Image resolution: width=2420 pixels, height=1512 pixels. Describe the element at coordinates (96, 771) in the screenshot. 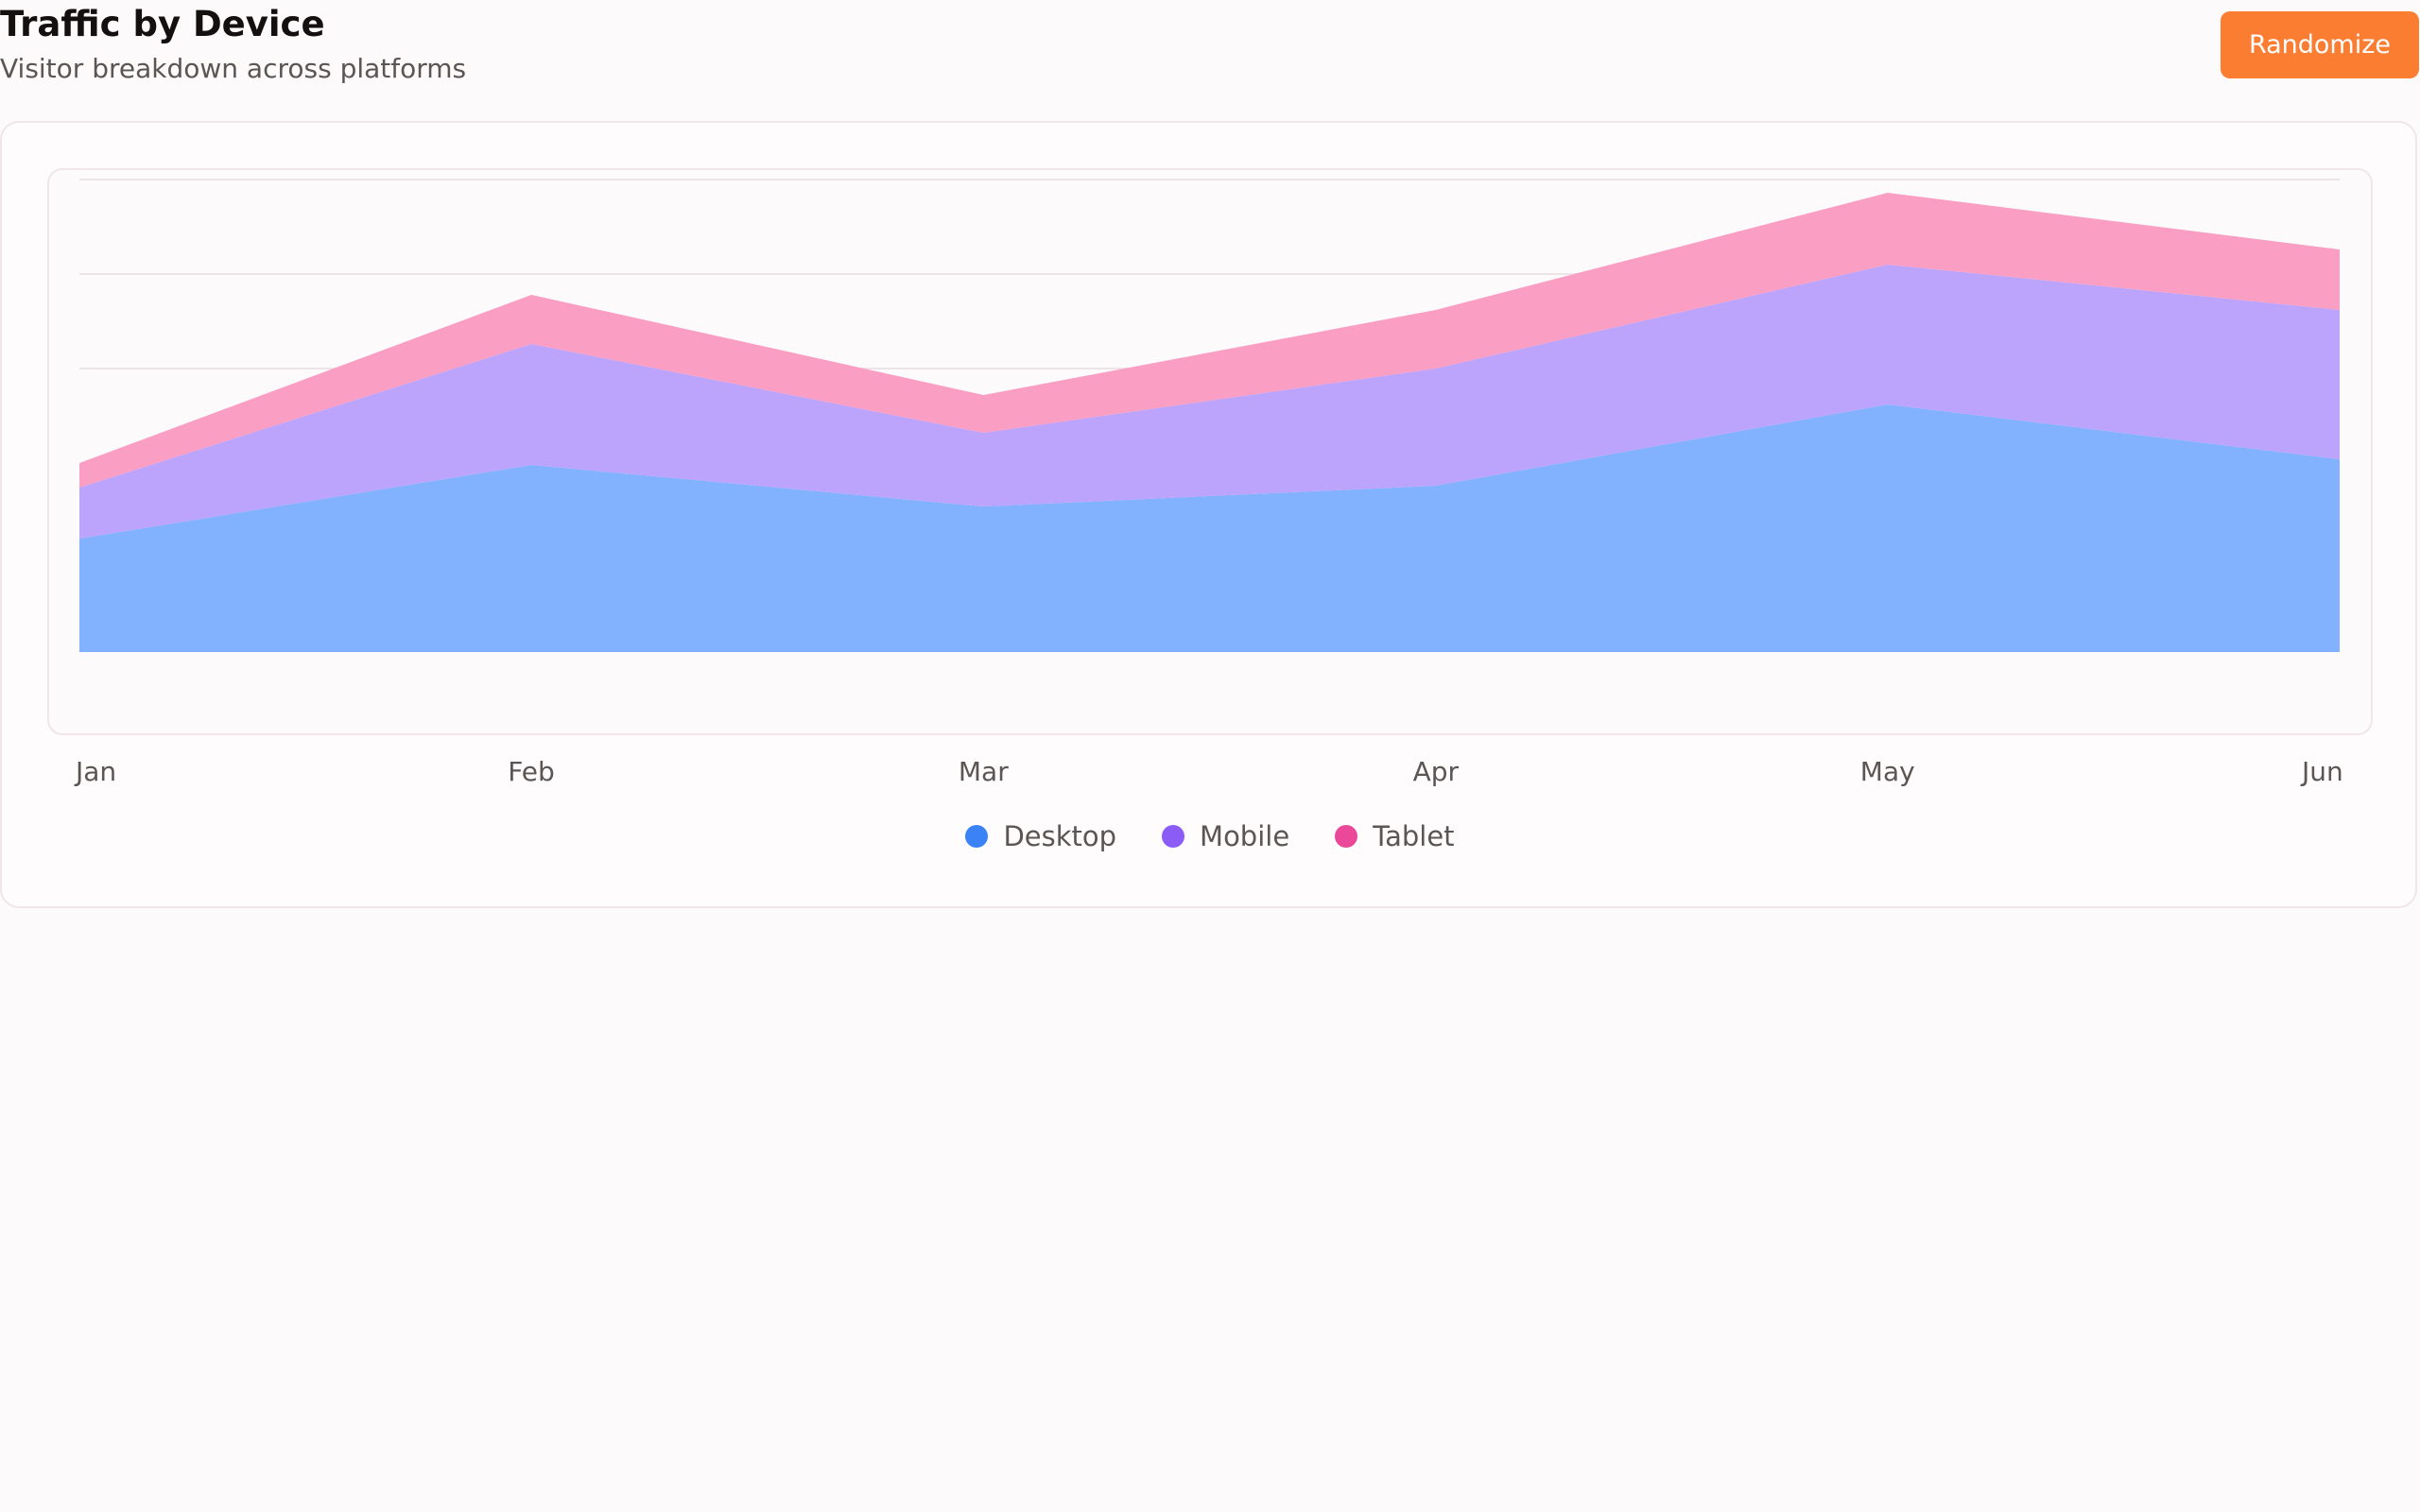

I see `x-tick-label: Jan` at that location.